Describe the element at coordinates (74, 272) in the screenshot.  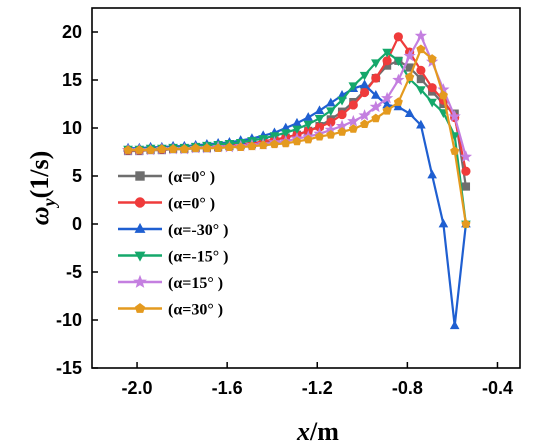
I see `y-tick-label: -5` at that location.